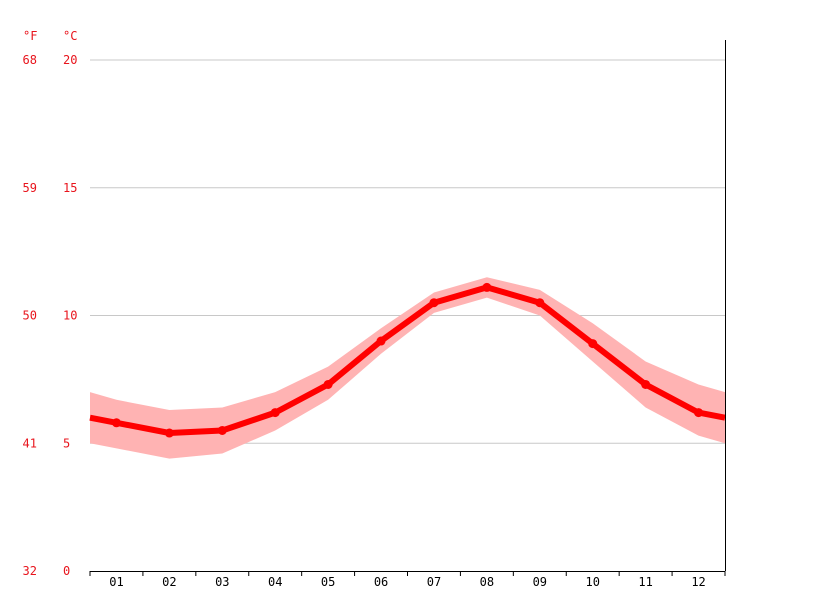  I want to click on x-tick-label: 02, so click(169, 582).